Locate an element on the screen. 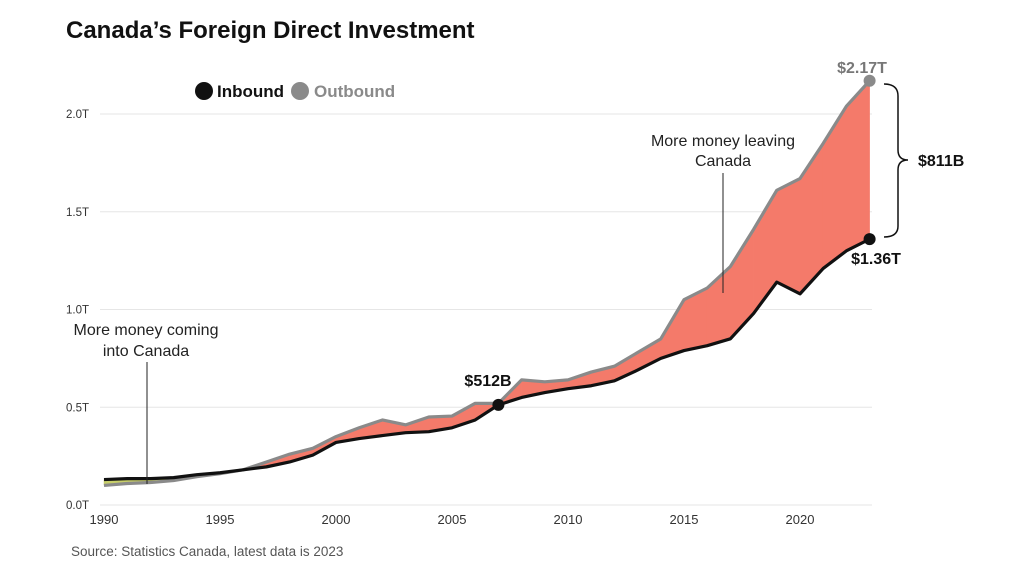 The width and height of the screenshot is (1024, 576). label-2023-inbound: $1.36T is located at coordinates (876, 259).